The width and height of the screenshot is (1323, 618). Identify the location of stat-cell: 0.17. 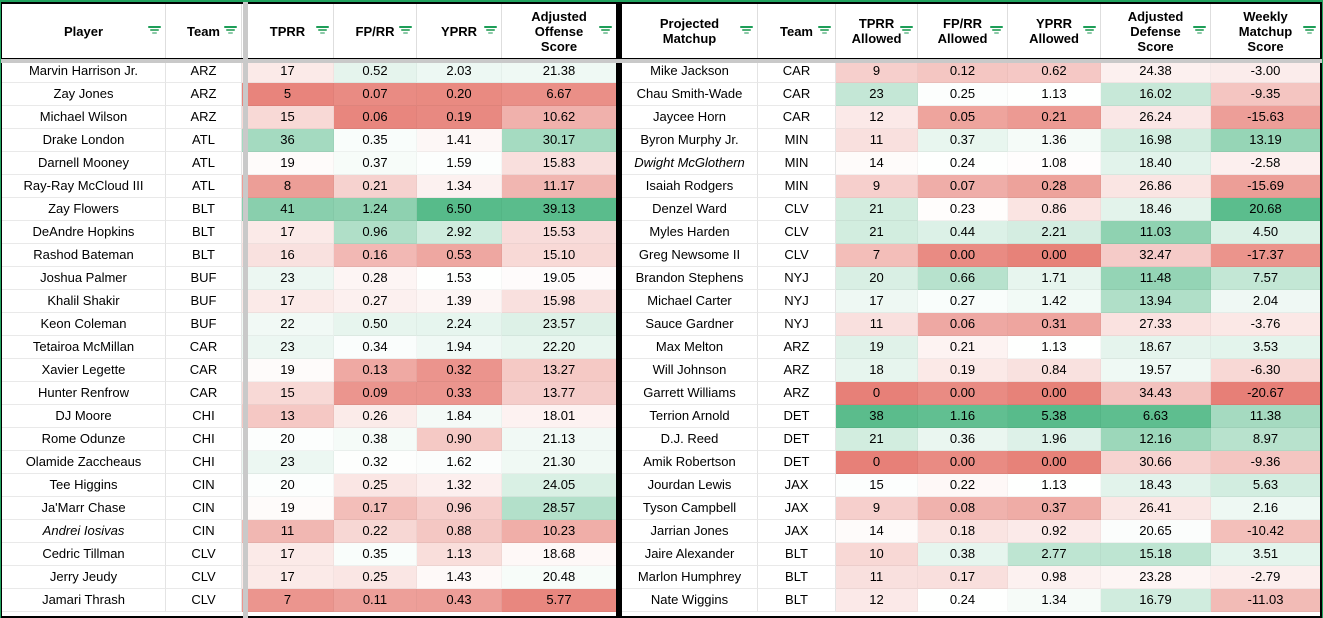
(375, 508).